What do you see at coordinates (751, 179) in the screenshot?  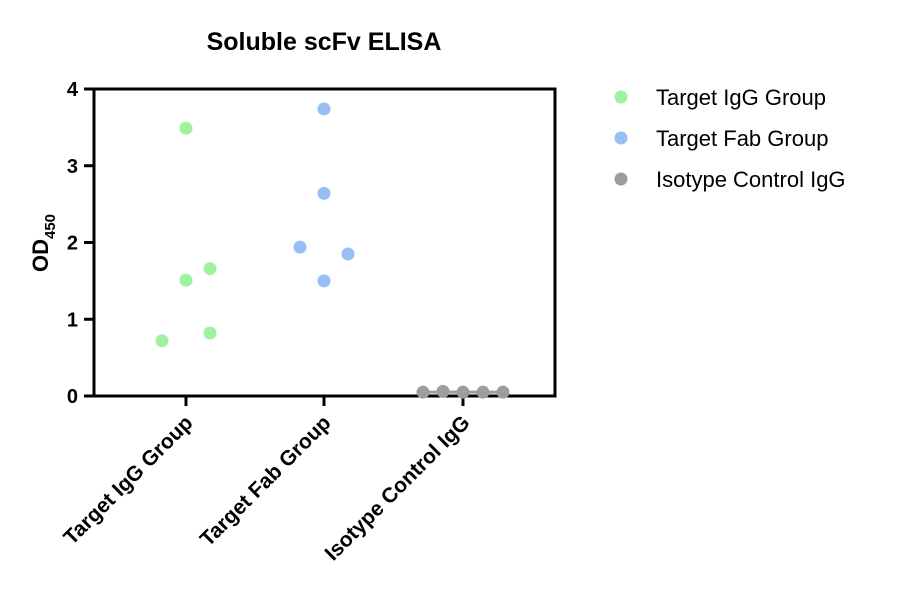 I see `legend-label: Isotype Control IgG` at bounding box center [751, 179].